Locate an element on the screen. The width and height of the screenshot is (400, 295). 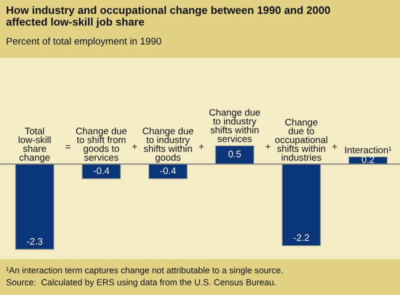
x-tick-label: Interaction¹ is located at coordinates (368, 150).